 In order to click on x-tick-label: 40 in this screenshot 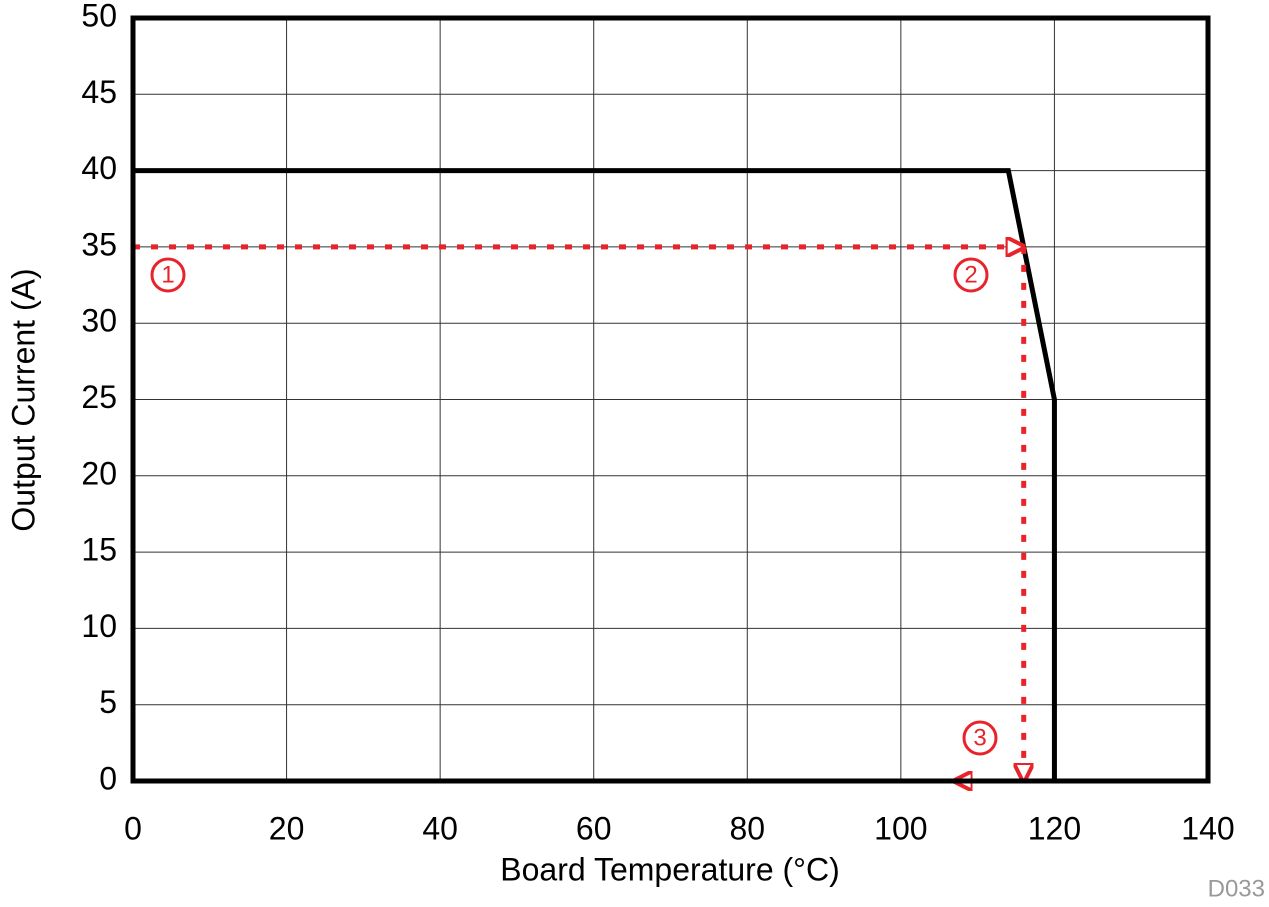, I will do `click(440, 828)`.